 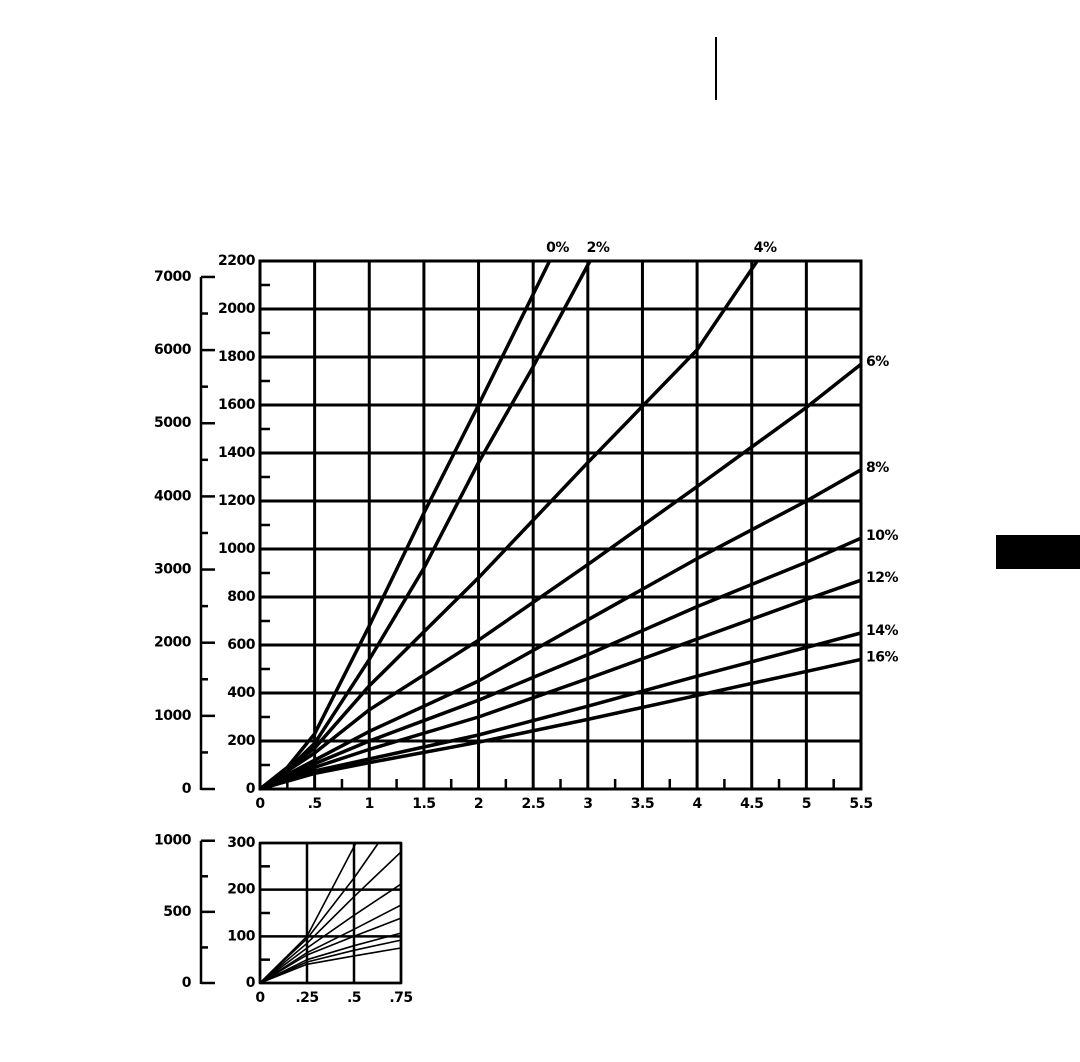 I want to click on y2-tick-label: 4000, so click(x=173, y=496).